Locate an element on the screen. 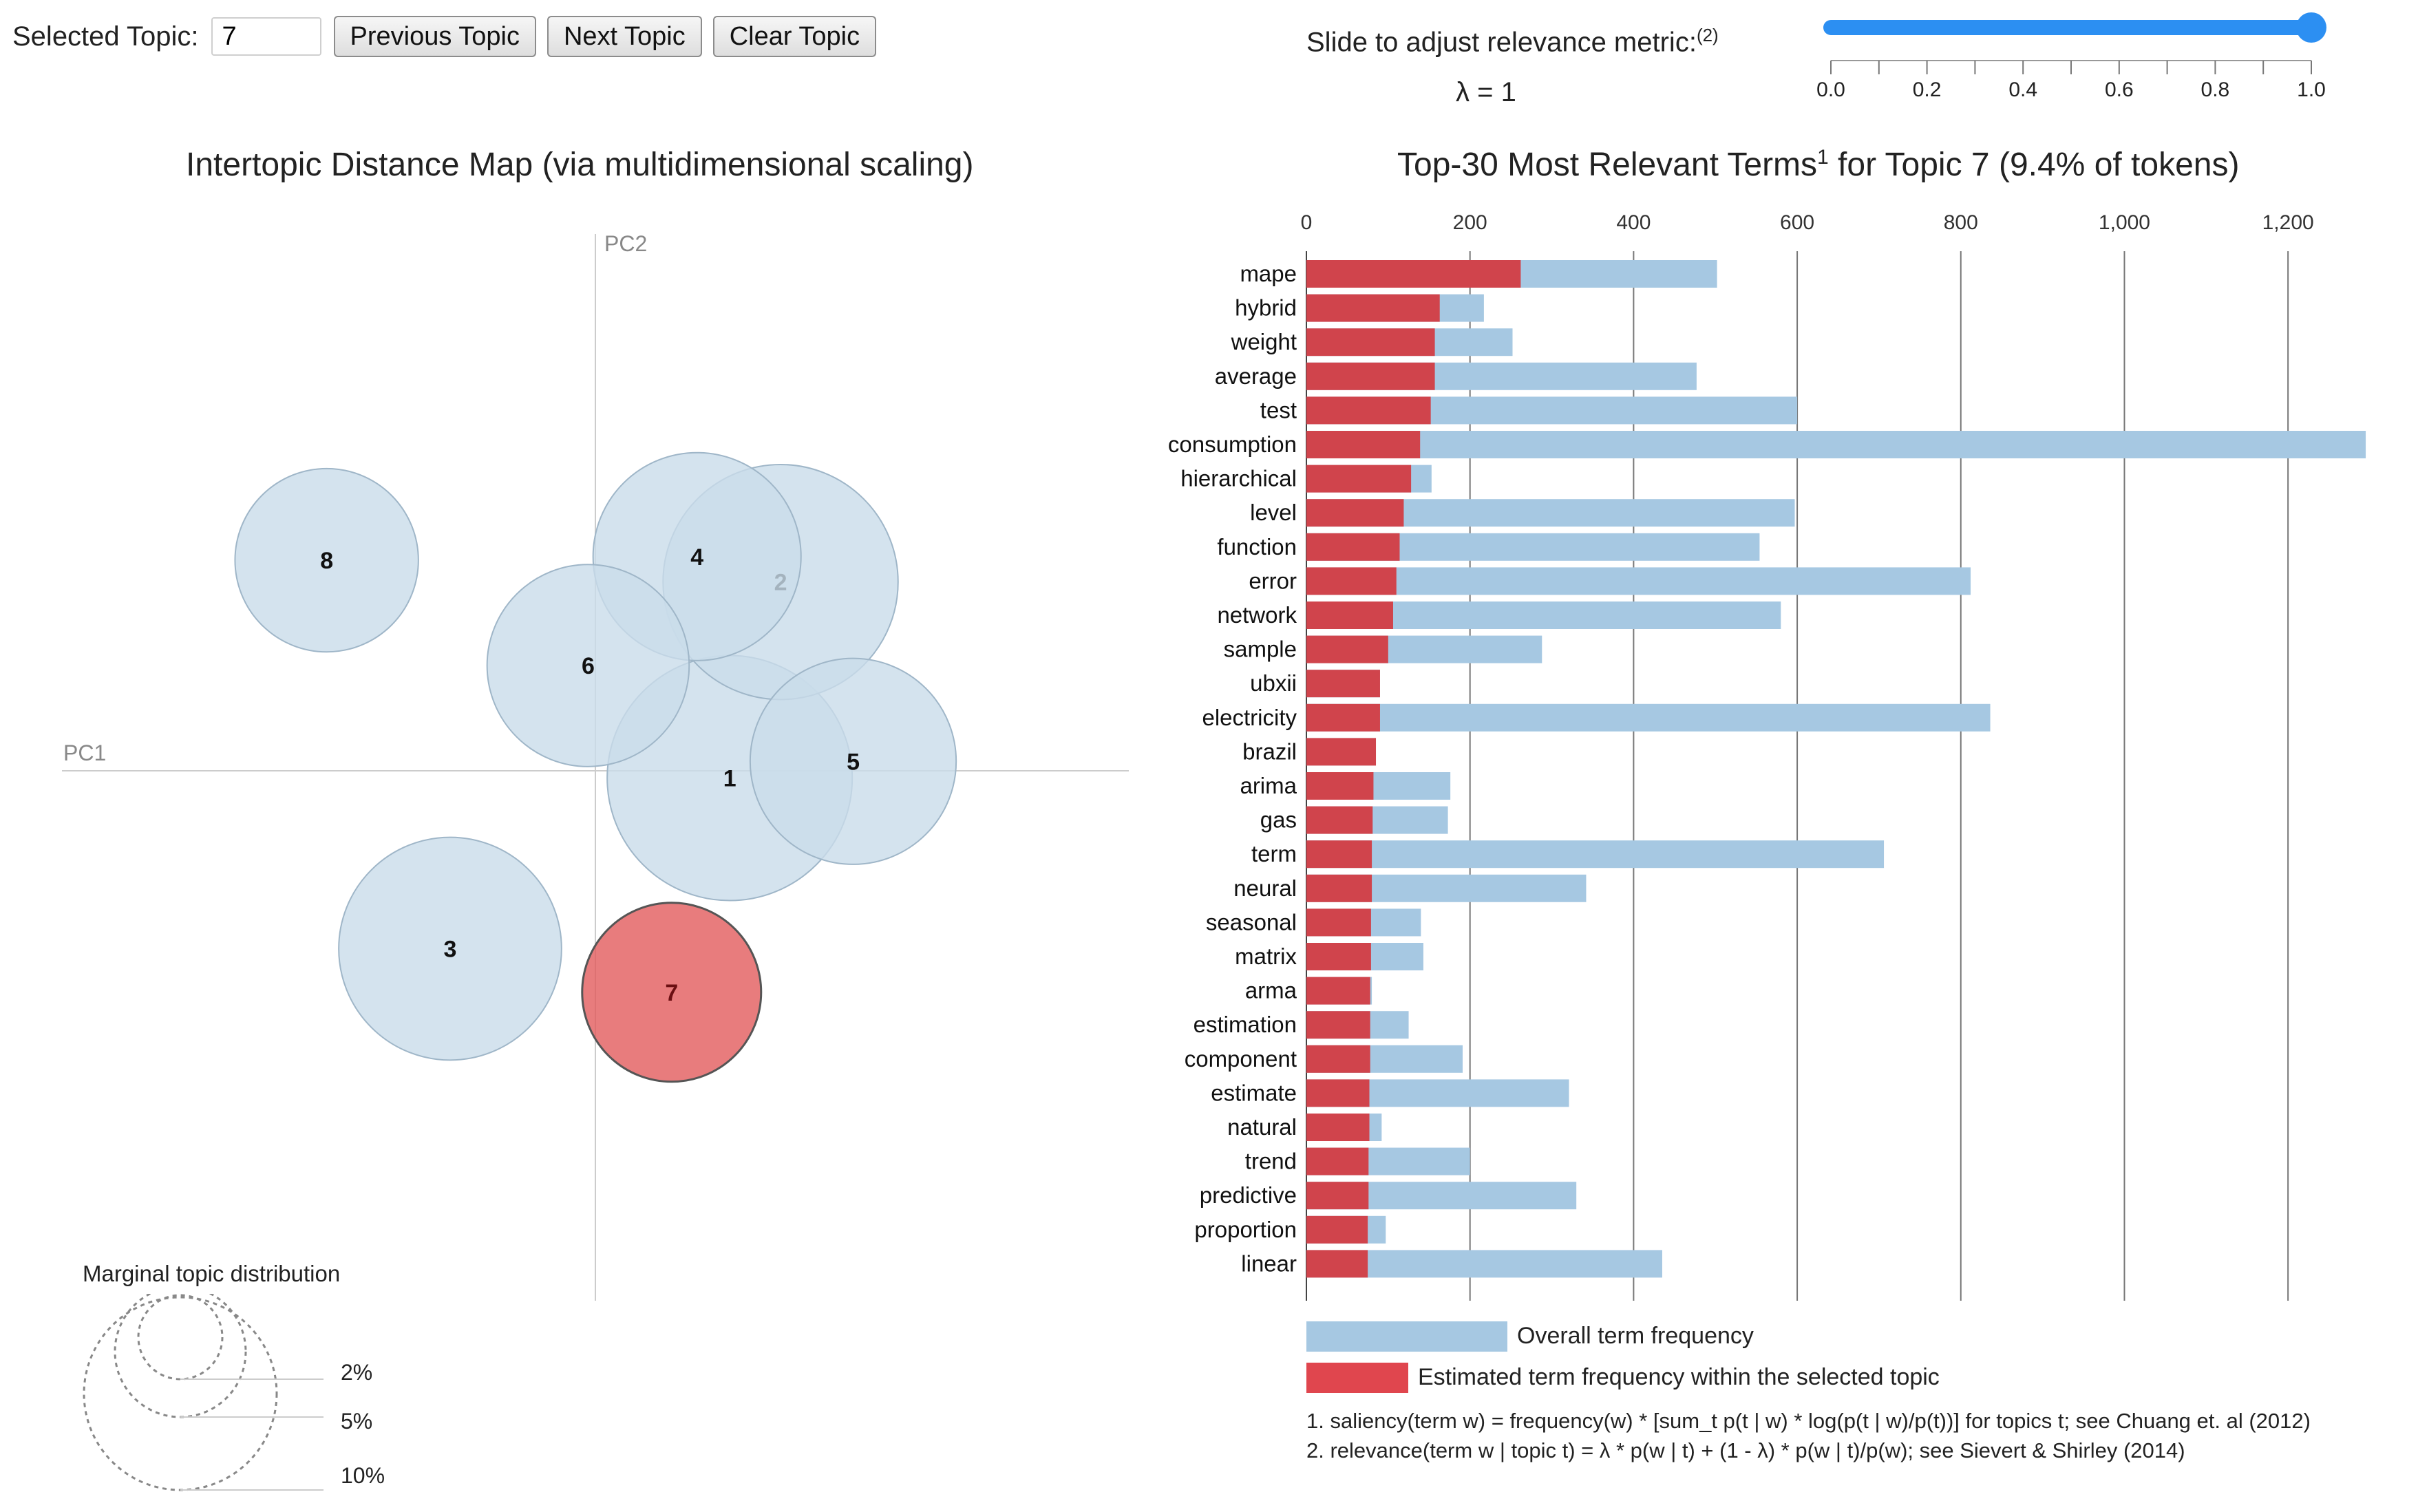 This screenshot has width=2418, height=1512. bar-x-tick-label: 400 is located at coordinates (1633, 222).